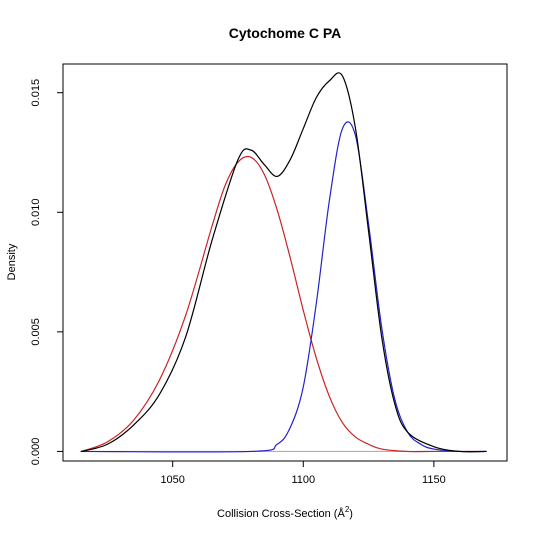 The image size is (540, 540). Describe the element at coordinates (285, 33) in the screenshot. I see `chart-title: Cytochome C PA` at that location.